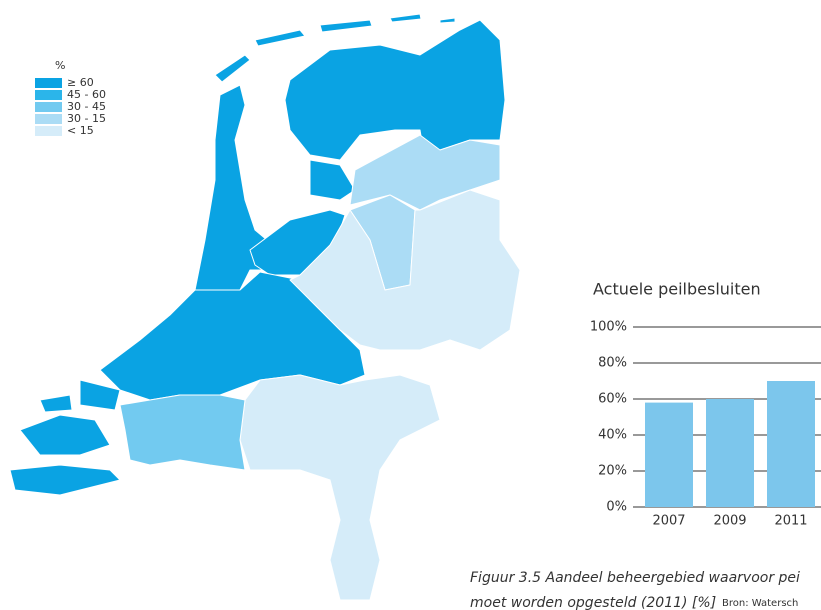  Describe the element at coordinates (612, 363) in the screenshot. I see `y-tick-label: 80%` at that location.